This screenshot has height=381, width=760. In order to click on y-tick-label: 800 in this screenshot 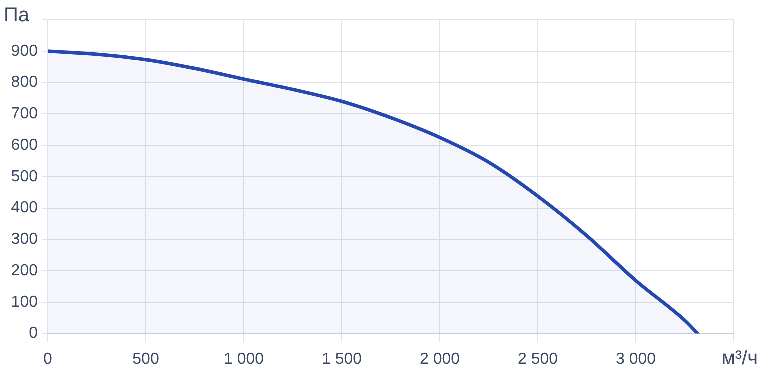, I will do `click(24, 83)`.